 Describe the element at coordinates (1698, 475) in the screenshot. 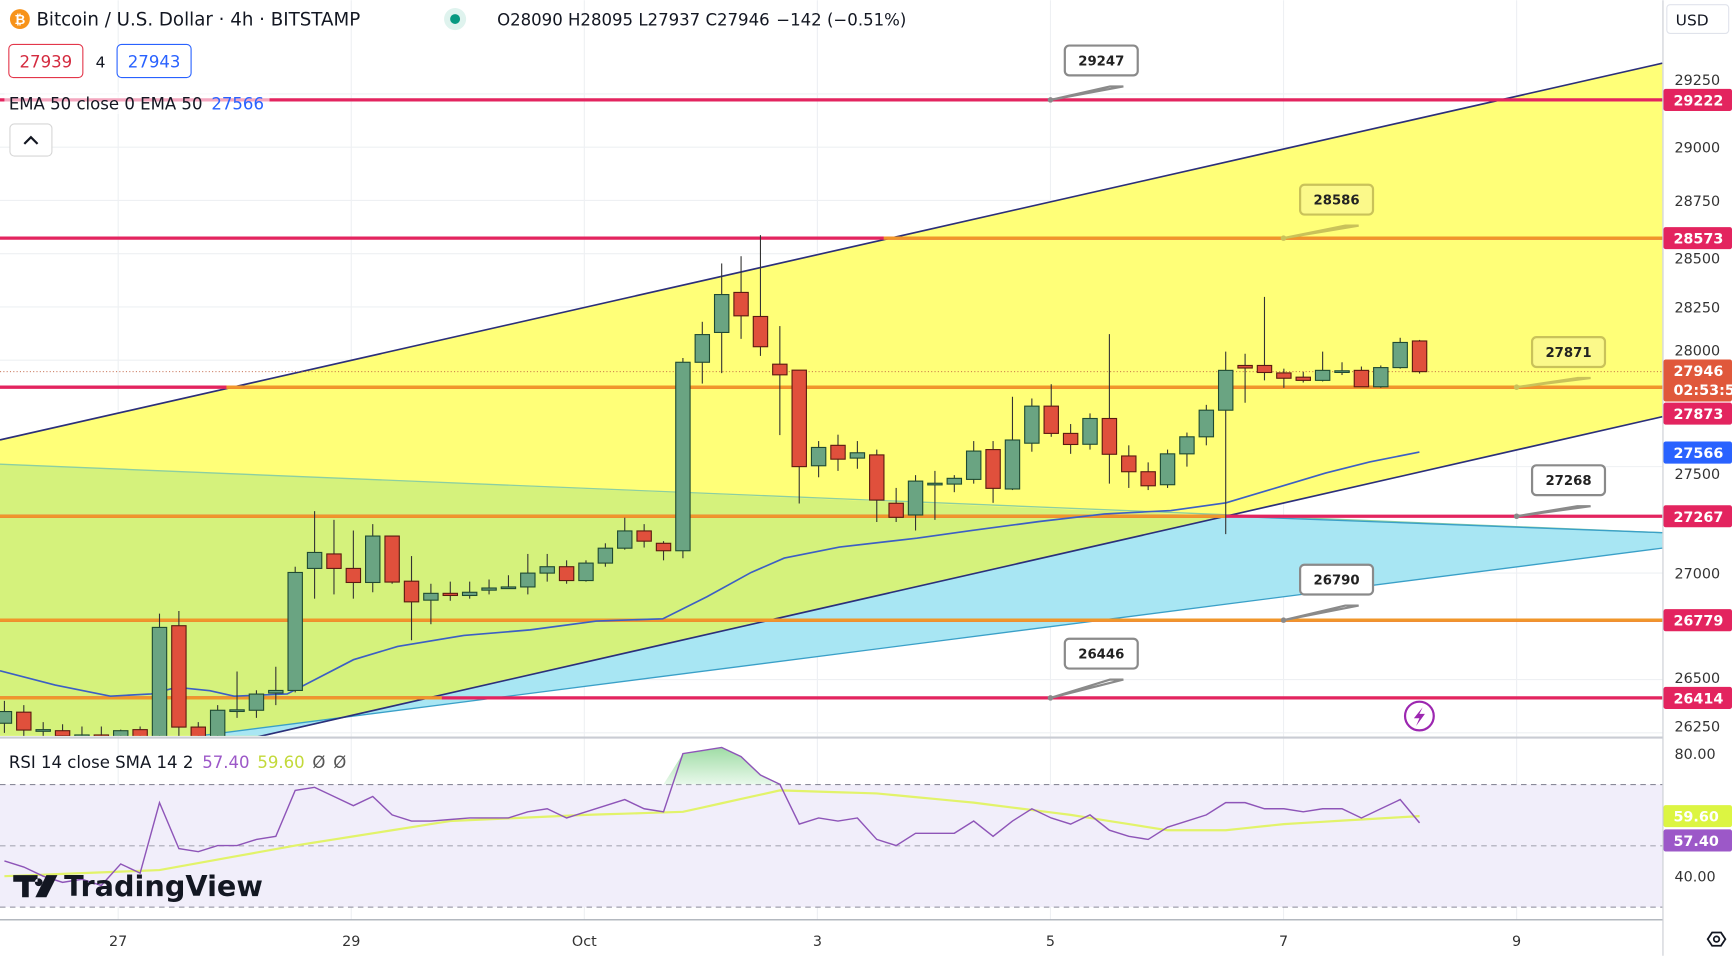

I see `price-tick-label: 27500` at that location.